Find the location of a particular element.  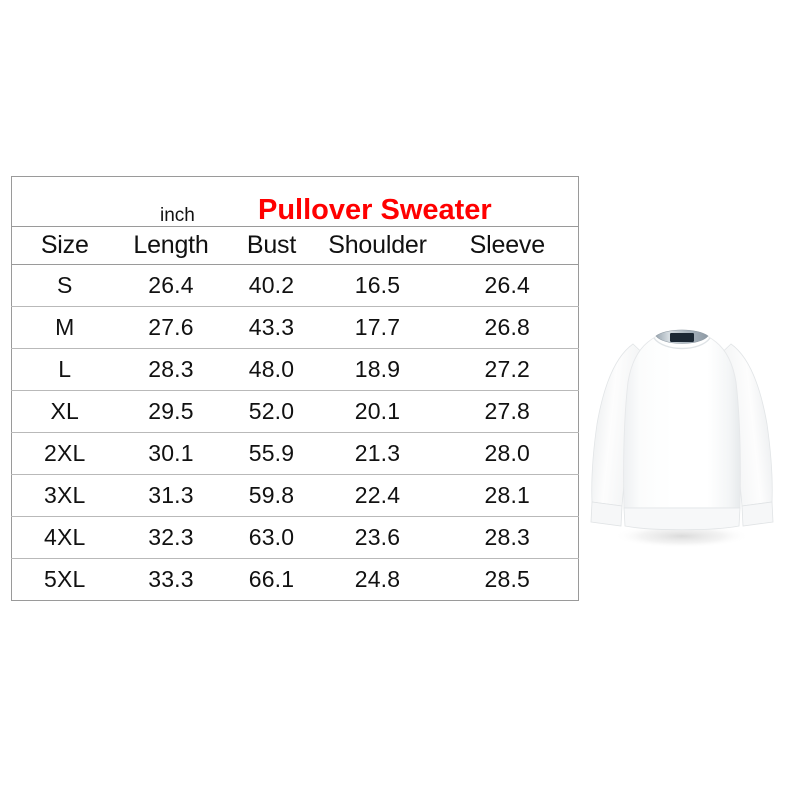

cell-sleeve: 28.5 is located at coordinates (507, 579).